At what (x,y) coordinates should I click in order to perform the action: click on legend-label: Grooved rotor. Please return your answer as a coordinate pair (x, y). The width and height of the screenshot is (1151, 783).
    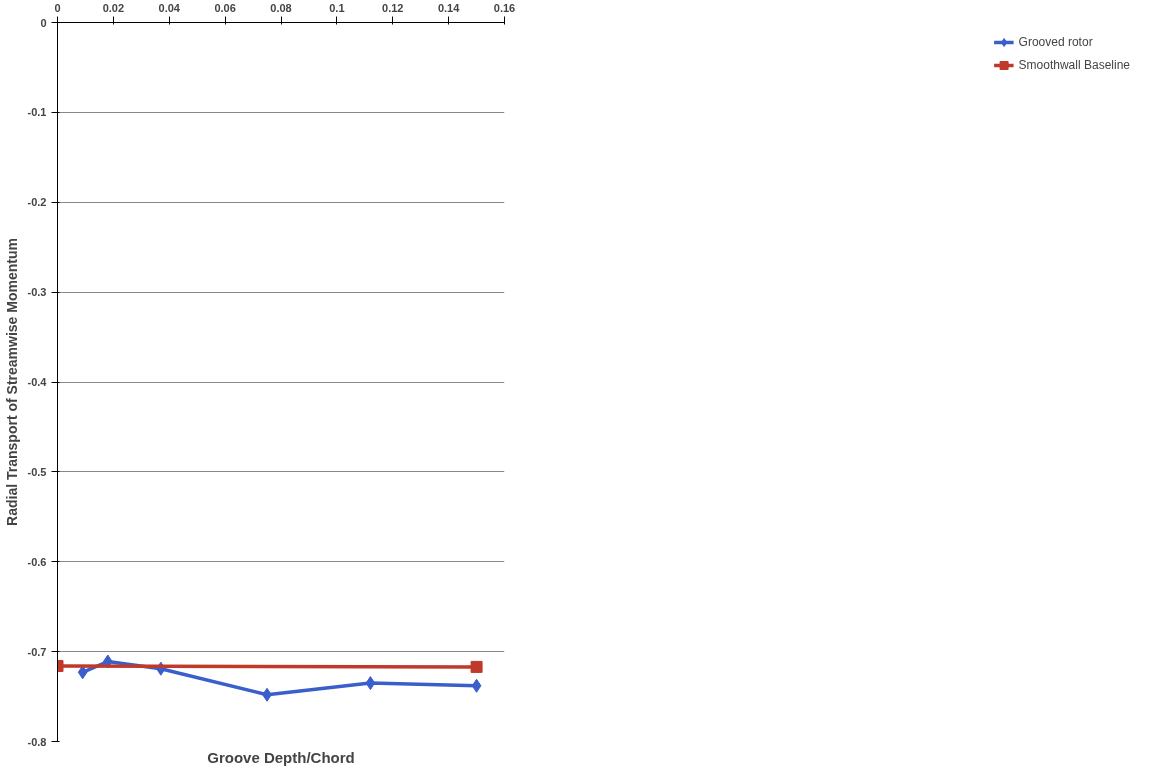
    Looking at the image, I should click on (1055, 42).